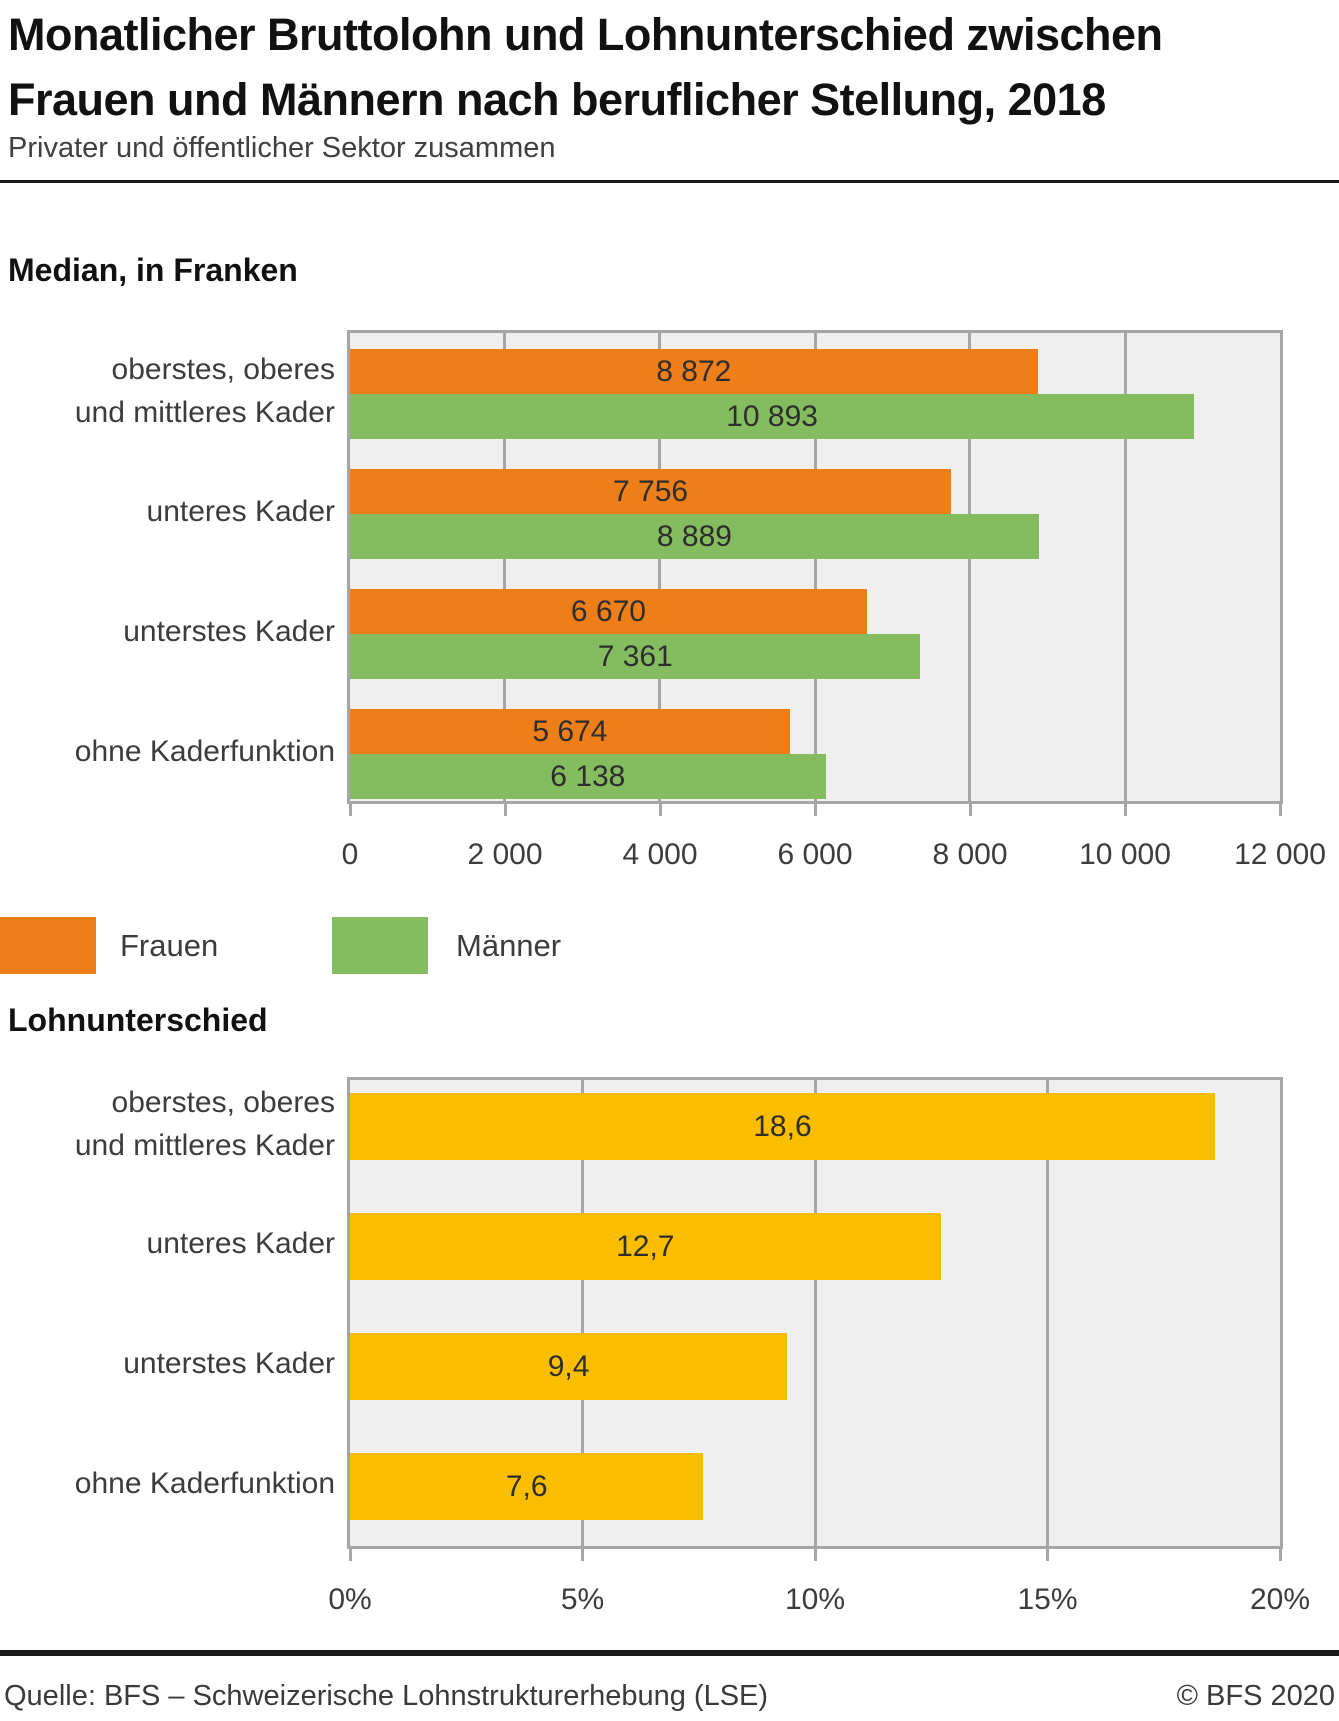  Describe the element at coordinates (815, 1599) in the screenshot. I see `axis-tick-label: 10%` at that location.